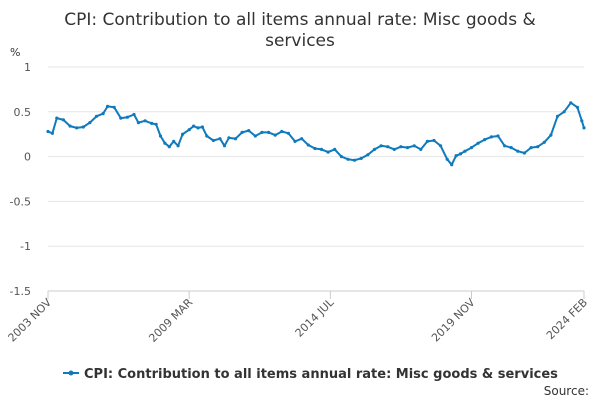  What do you see at coordinates (27, 157) in the screenshot?
I see `y-tick-label: 0` at bounding box center [27, 157].